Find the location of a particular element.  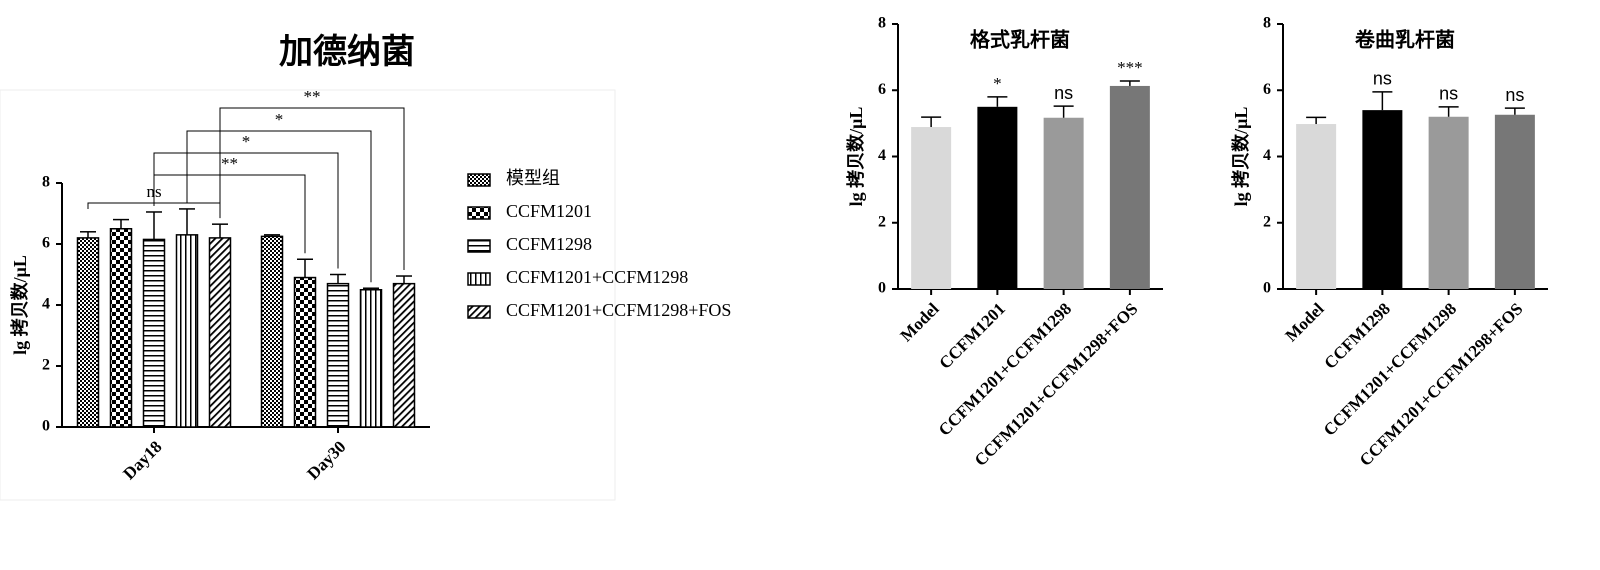

legend-label: CCFM1201+CCFM1298+FOS is located at coordinates (618, 310).